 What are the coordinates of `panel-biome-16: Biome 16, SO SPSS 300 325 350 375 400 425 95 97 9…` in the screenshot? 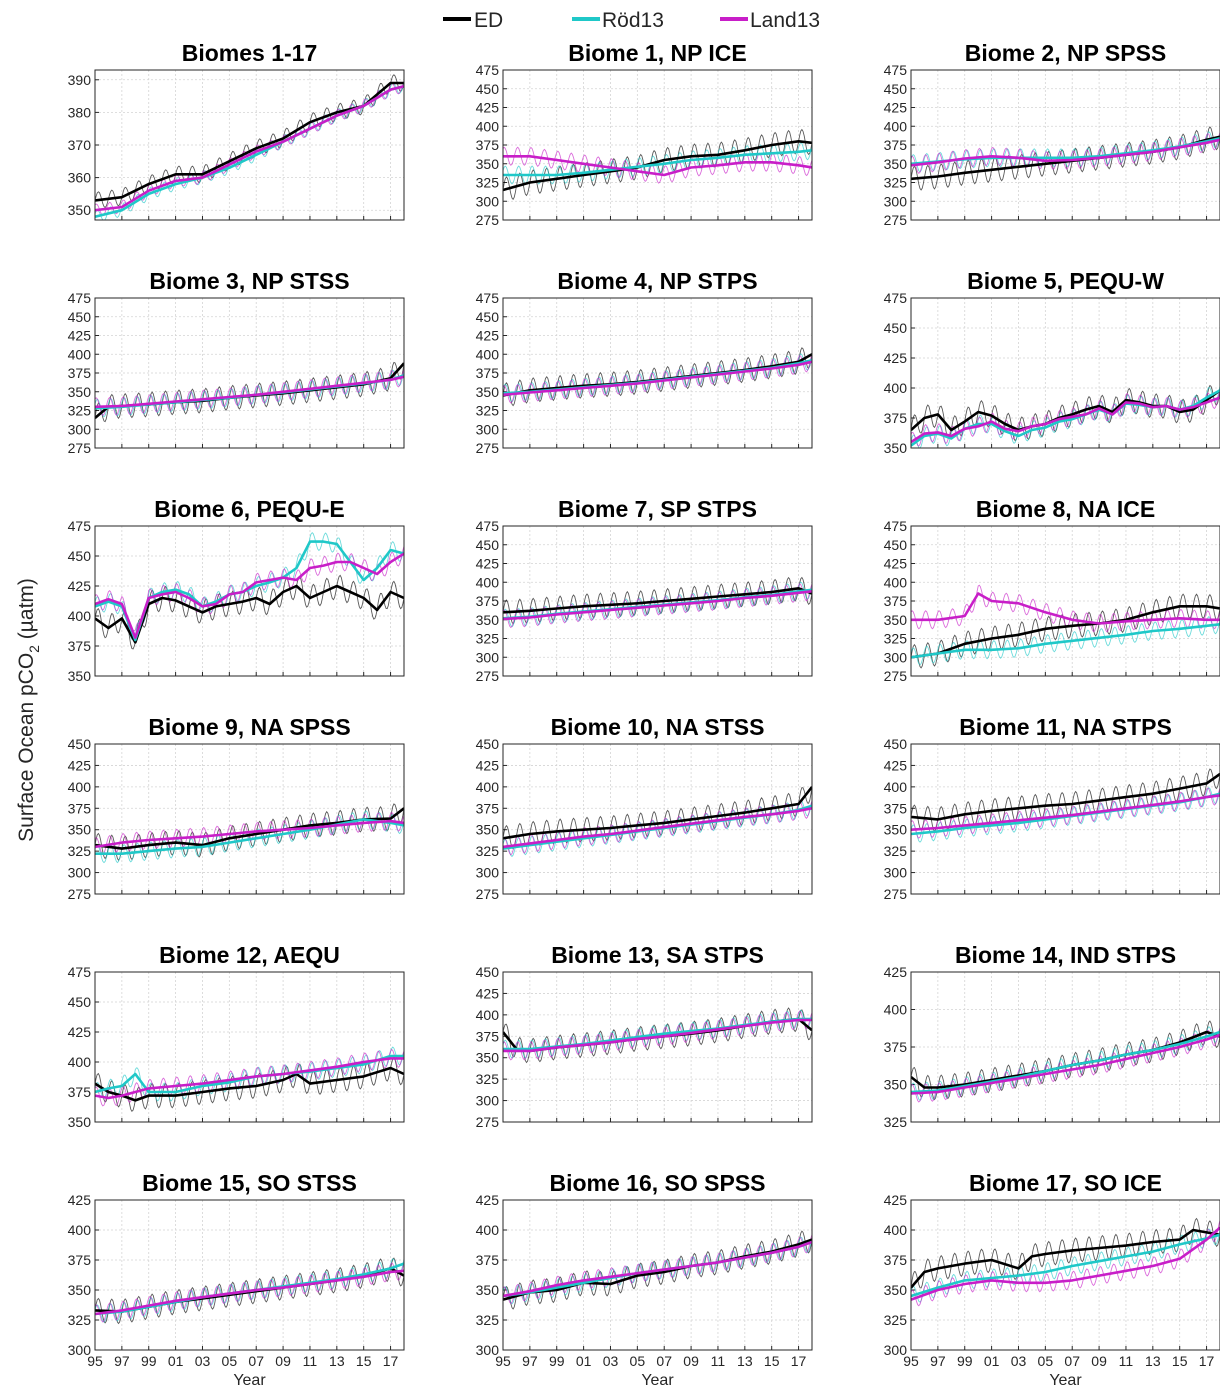 It's located at (644, 1279).